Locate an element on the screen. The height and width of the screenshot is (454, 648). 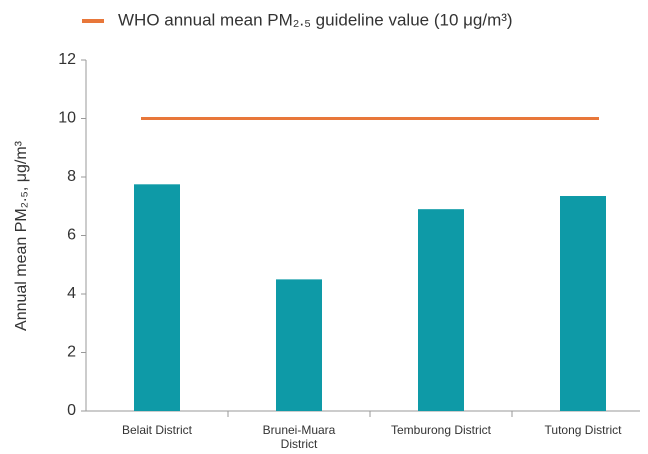
x-tick-label: Belait District is located at coordinates (156, 430).